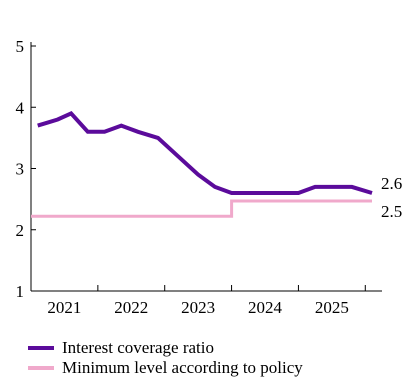 Image resolution: width=415 pixels, height=385 pixels. What do you see at coordinates (391, 183) in the screenshot?
I see `end-label-interest-coverage: 2.6` at bounding box center [391, 183].